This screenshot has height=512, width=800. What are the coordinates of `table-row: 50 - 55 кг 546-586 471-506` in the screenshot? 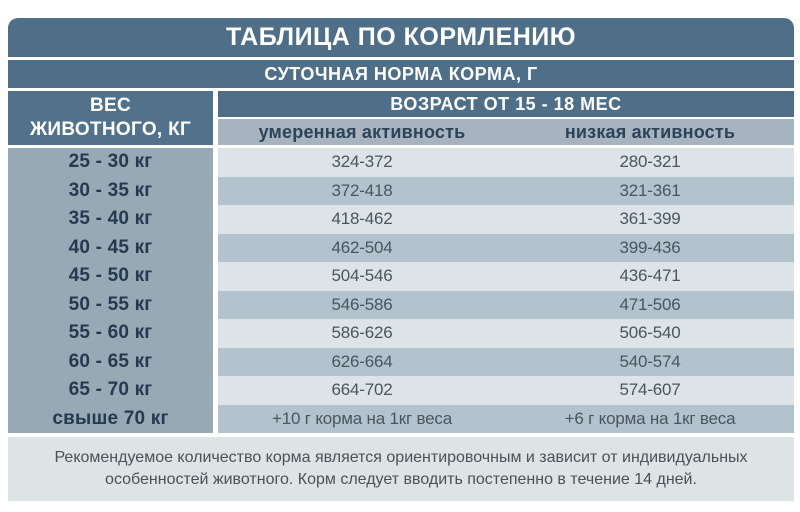 It's located at (401, 304).